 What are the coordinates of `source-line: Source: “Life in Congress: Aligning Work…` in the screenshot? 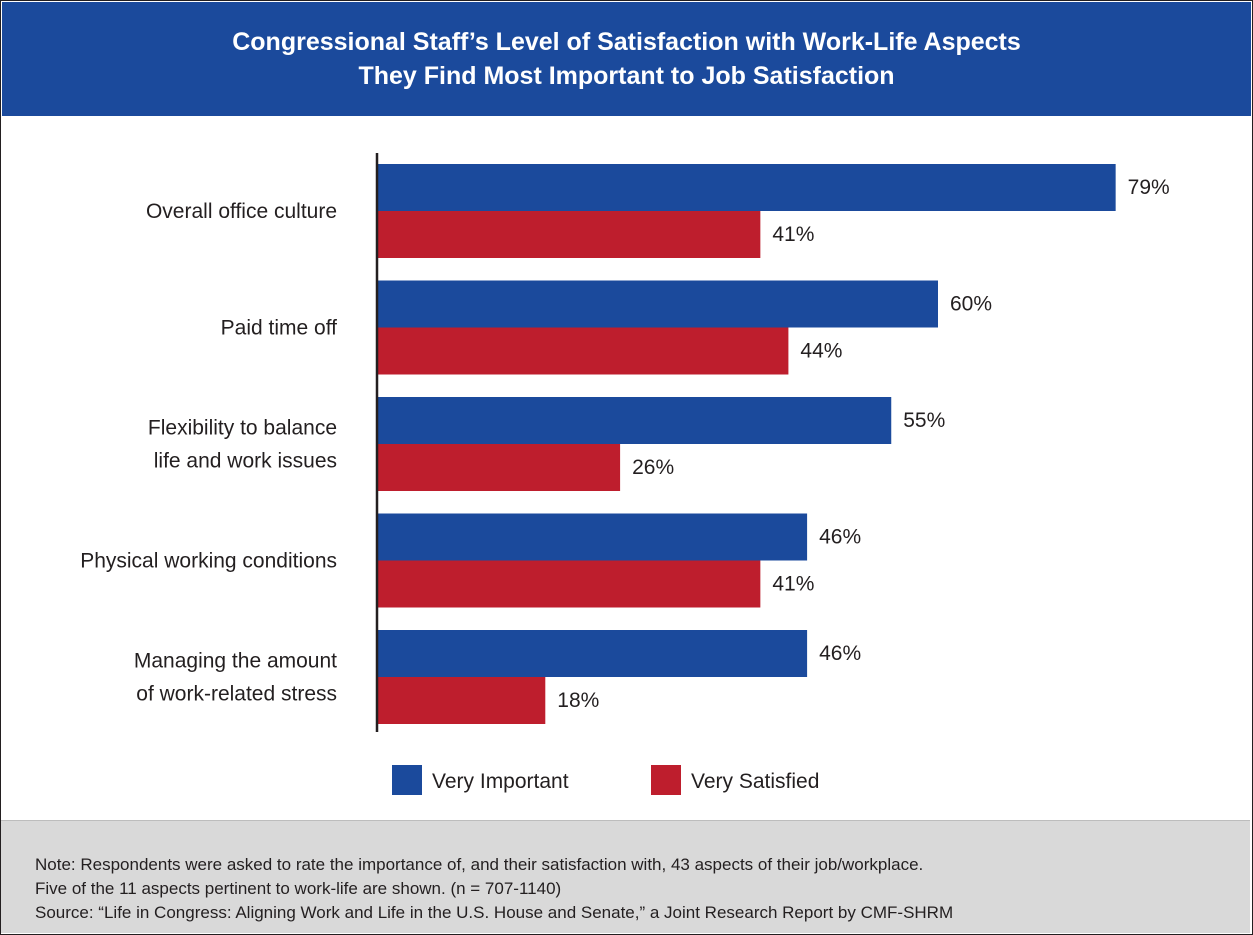 It's located at (494, 912).